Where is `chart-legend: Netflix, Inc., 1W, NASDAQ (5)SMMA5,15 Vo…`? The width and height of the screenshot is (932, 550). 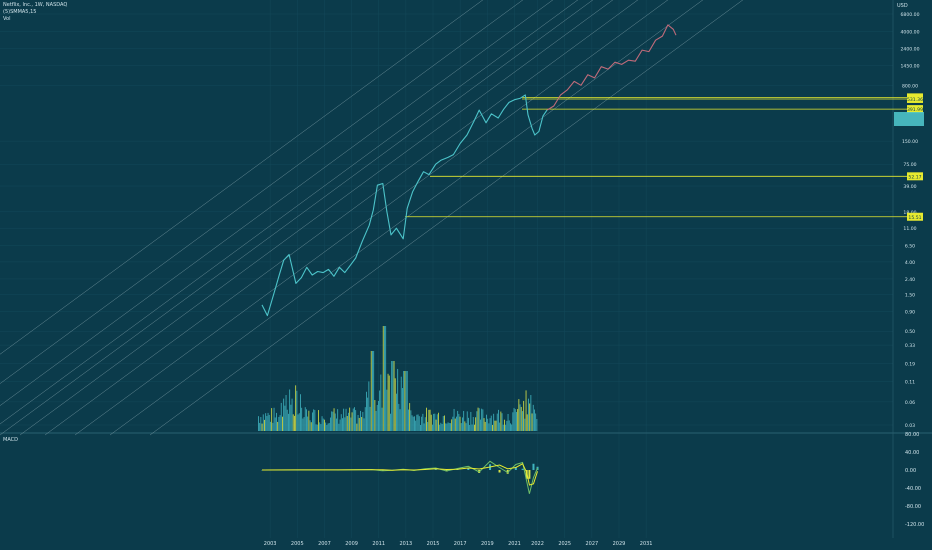 chart-legend: Netflix, Inc., 1W, NASDAQ (5)SMMA5,15 Vo… is located at coordinates (35, 12).